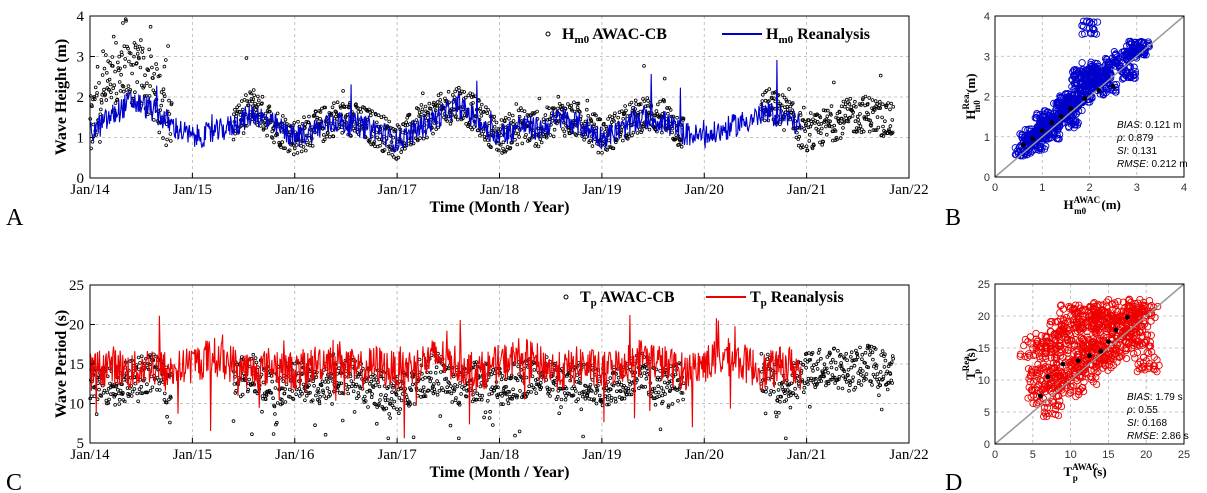 The height and width of the screenshot is (493, 1207). I want to click on scatter-cloud, so click(1082, 88).